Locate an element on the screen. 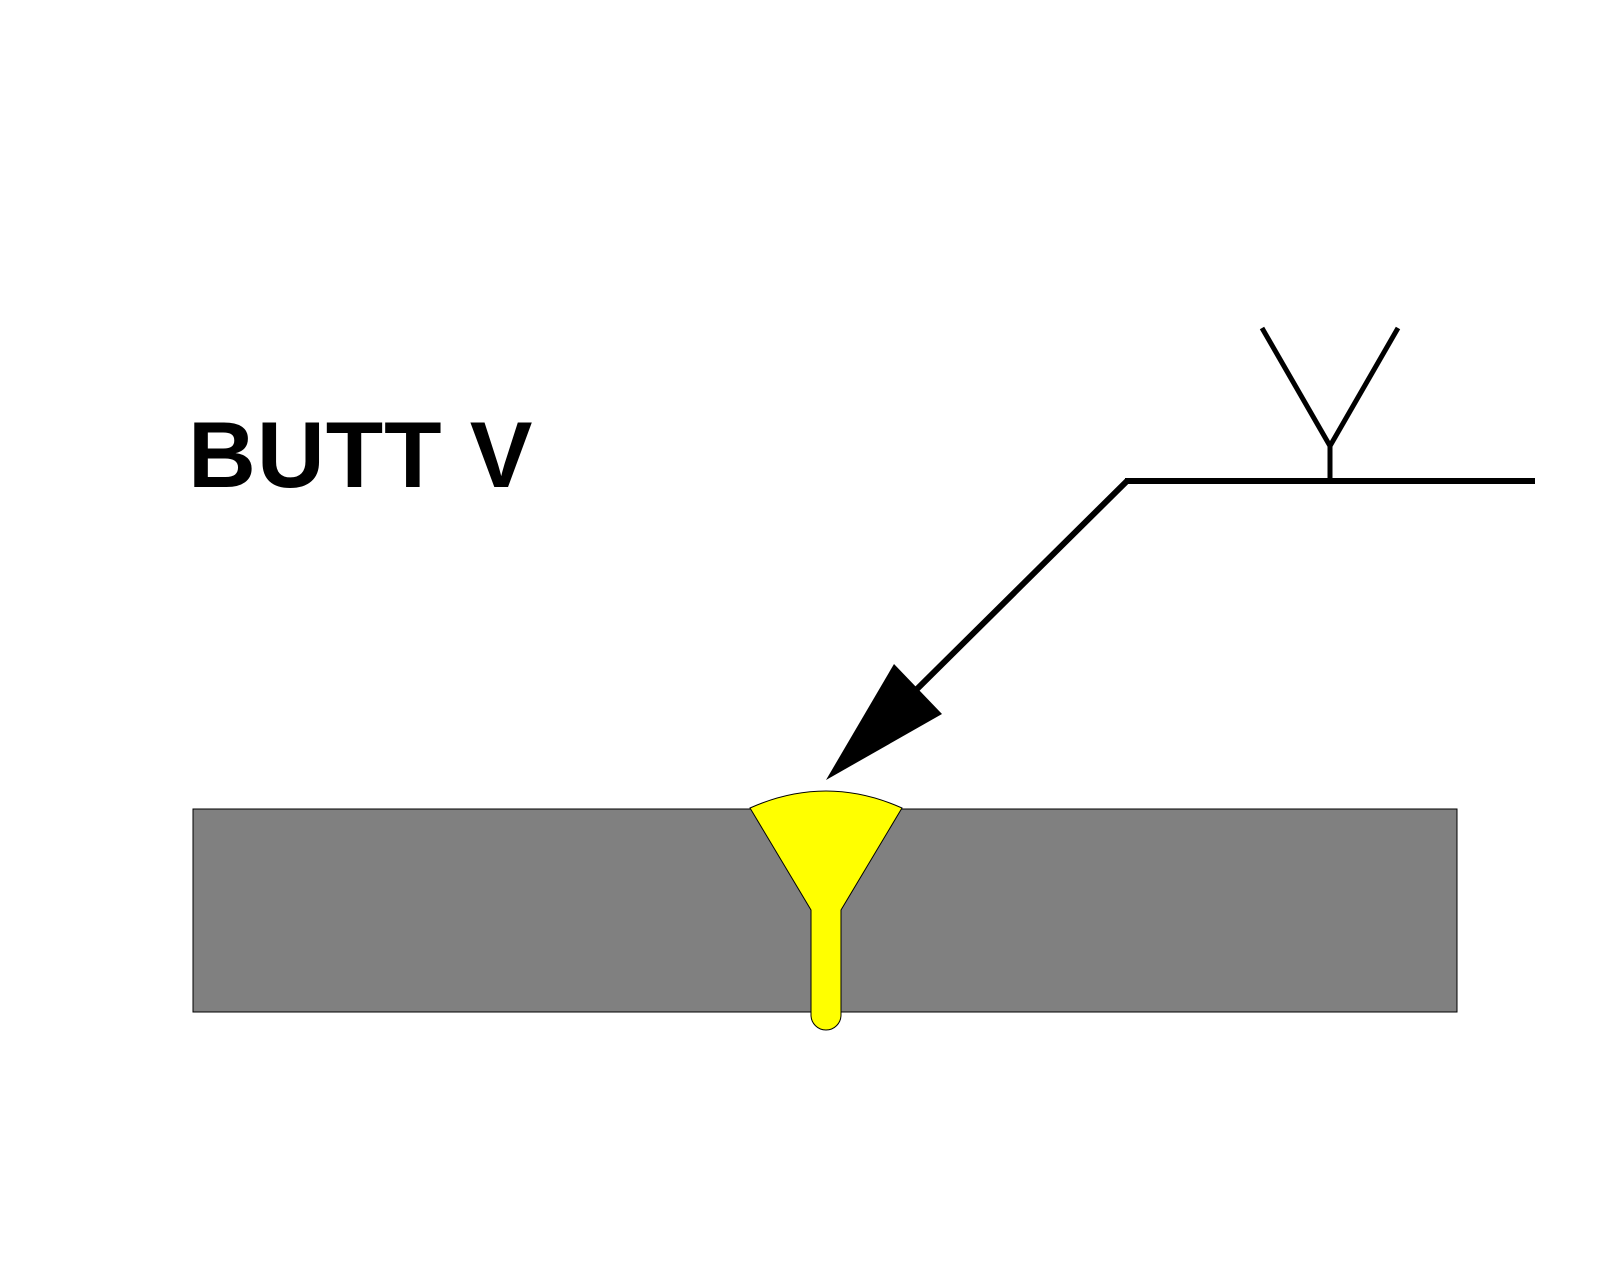  v-butt-weld-bead is located at coordinates (826, 910).